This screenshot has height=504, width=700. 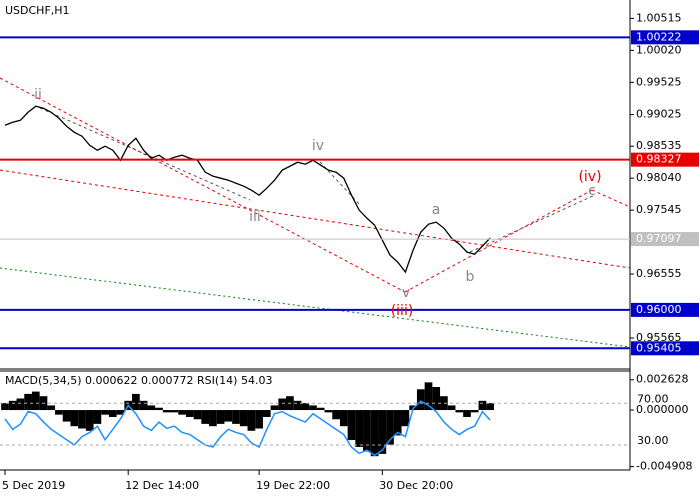 What do you see at coordinates (659, 309) in the screenshot?
I see `level-label: 0.96000` at bounding box center [659, 309].